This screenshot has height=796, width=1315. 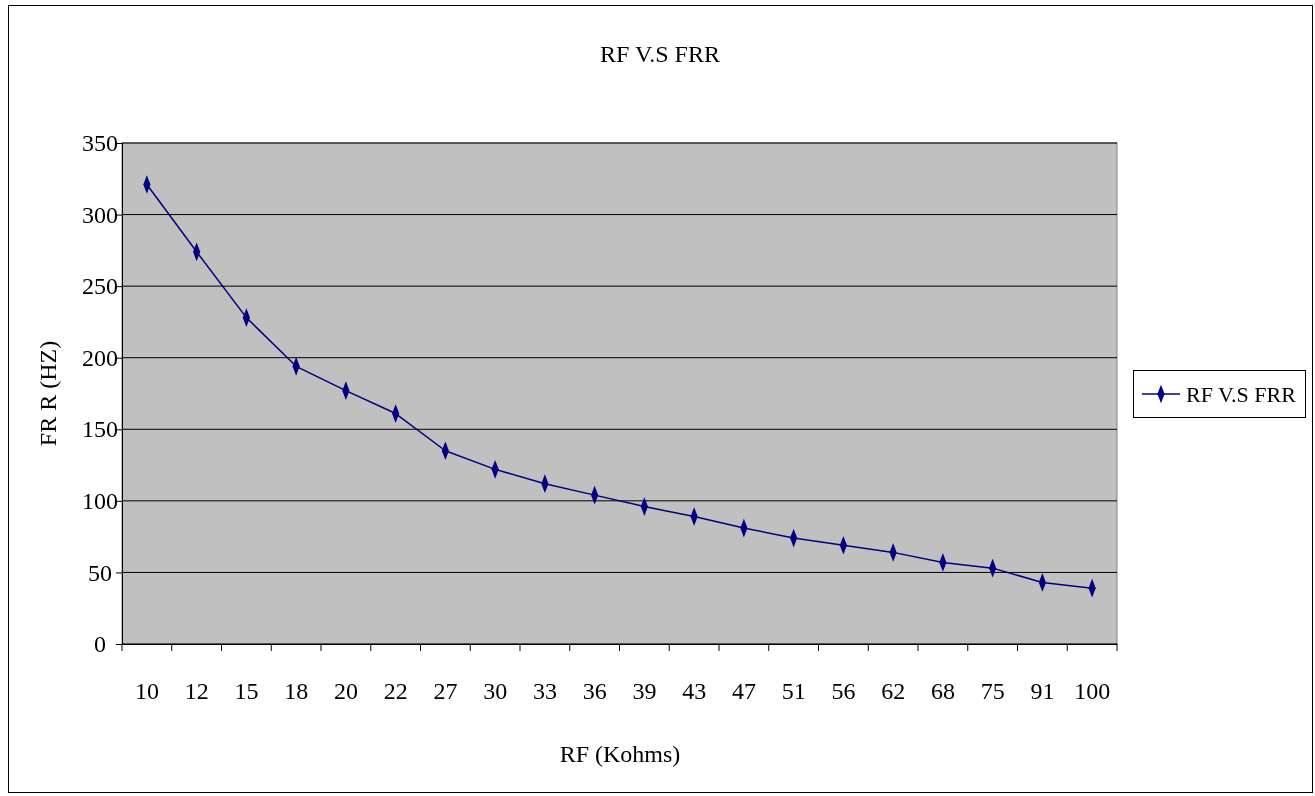 What do you see at coordinates (620, 754) in the screenshot?
I see `x-axis-title: RF (Kohms)` at bounding box center [620, 754].